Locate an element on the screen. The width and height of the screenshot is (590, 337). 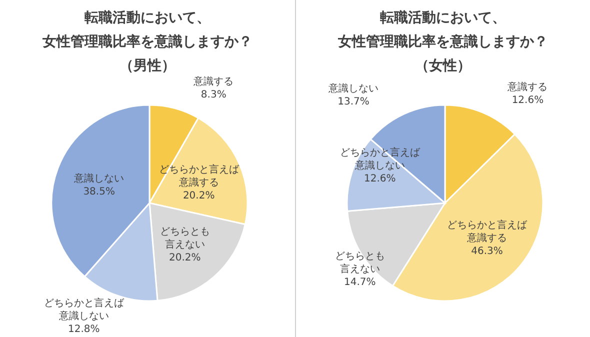
chart-title: 転職活動において、女性管理職比率を意識しますか？（男性） is located at coordinates (147, 41).